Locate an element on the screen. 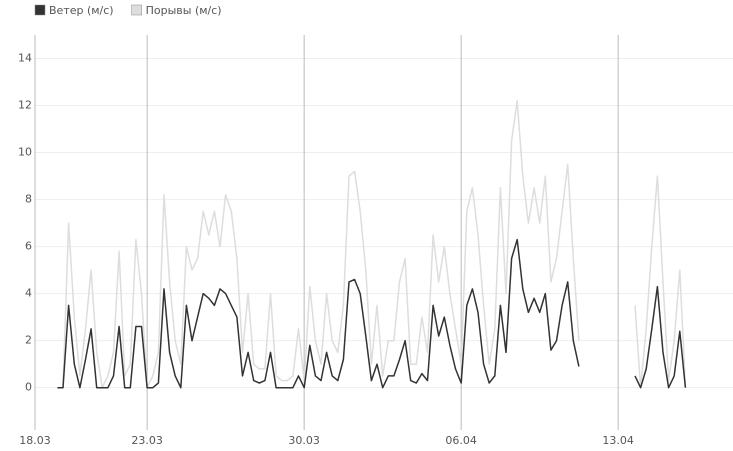  y-tick-label: 8 is located at coordinates (28, 199).